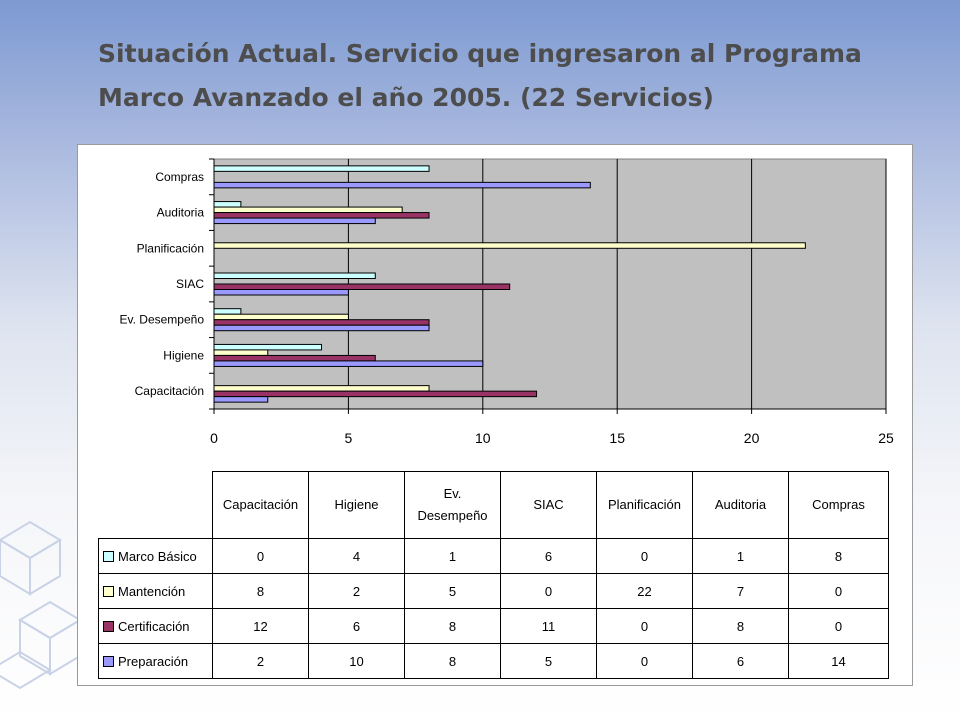 The width and height of the screenshot is (960, 720). What do you see at coordinates (452, 515) in the screenshot?
I see `table-column-header-label: Desempeño` at bounding box center [452, 515].